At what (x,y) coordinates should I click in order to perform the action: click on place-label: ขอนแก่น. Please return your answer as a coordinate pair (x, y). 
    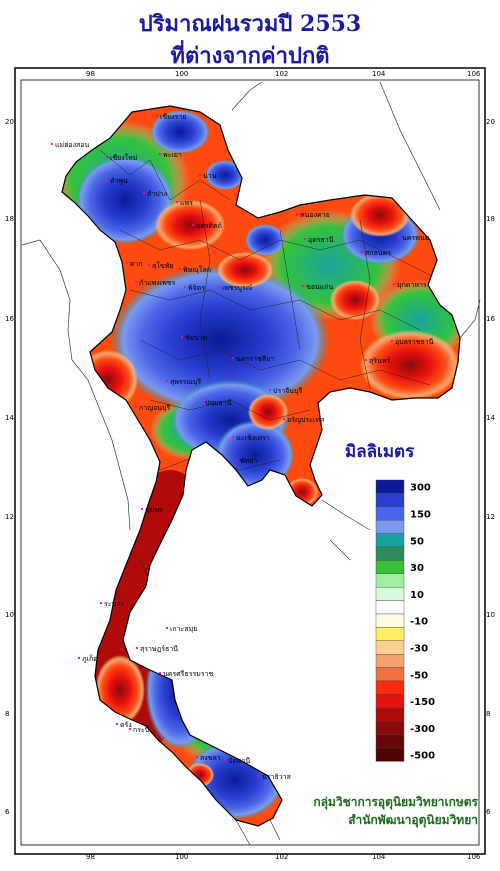
    Looking at the image, I should click on (320, 287).